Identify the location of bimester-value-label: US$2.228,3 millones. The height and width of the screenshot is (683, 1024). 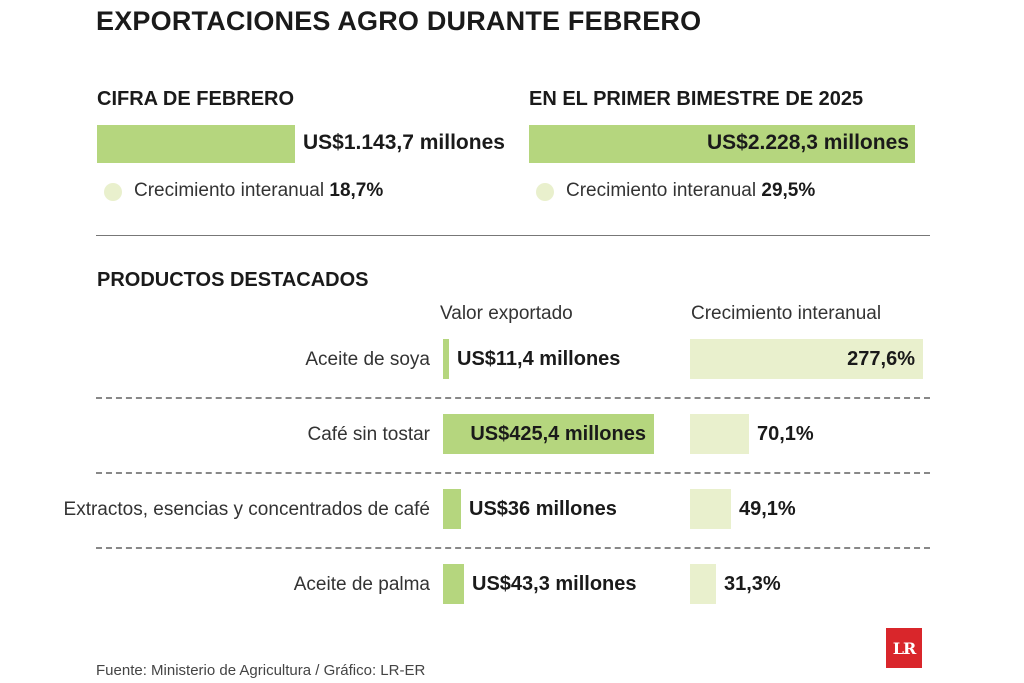
(808, 142).